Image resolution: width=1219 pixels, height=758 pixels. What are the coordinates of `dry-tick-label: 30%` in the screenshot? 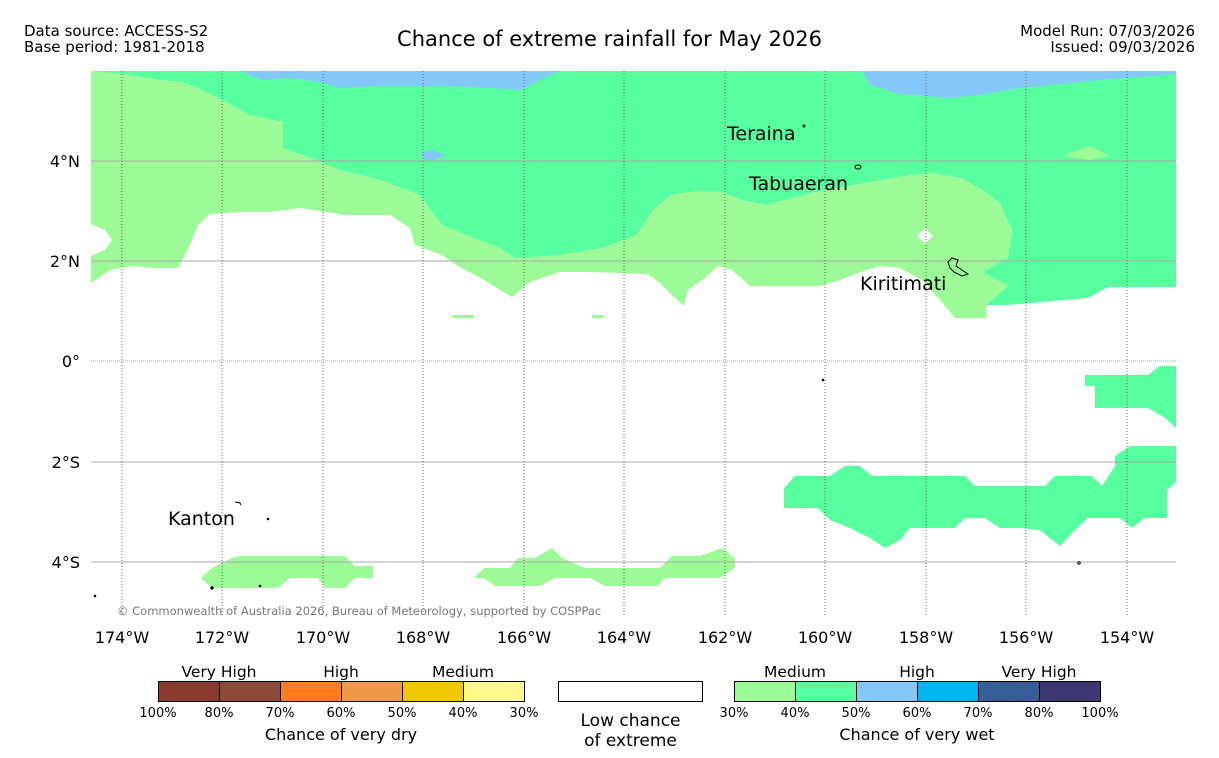 It's located at (524, 713).